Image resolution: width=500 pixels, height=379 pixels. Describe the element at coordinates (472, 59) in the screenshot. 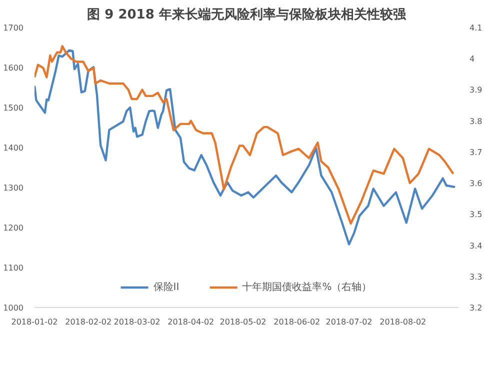

I see `y2-tick-label: 4` at that location.